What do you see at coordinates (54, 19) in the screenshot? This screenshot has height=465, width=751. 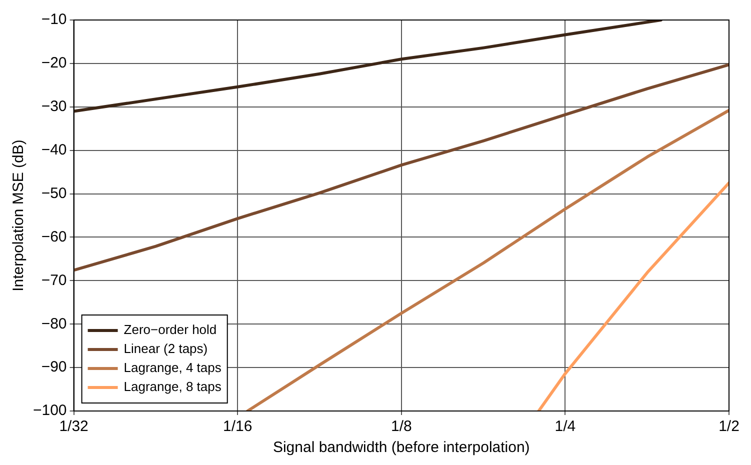 I see `y-tick-label: −10` at bounding box center [54, 19].